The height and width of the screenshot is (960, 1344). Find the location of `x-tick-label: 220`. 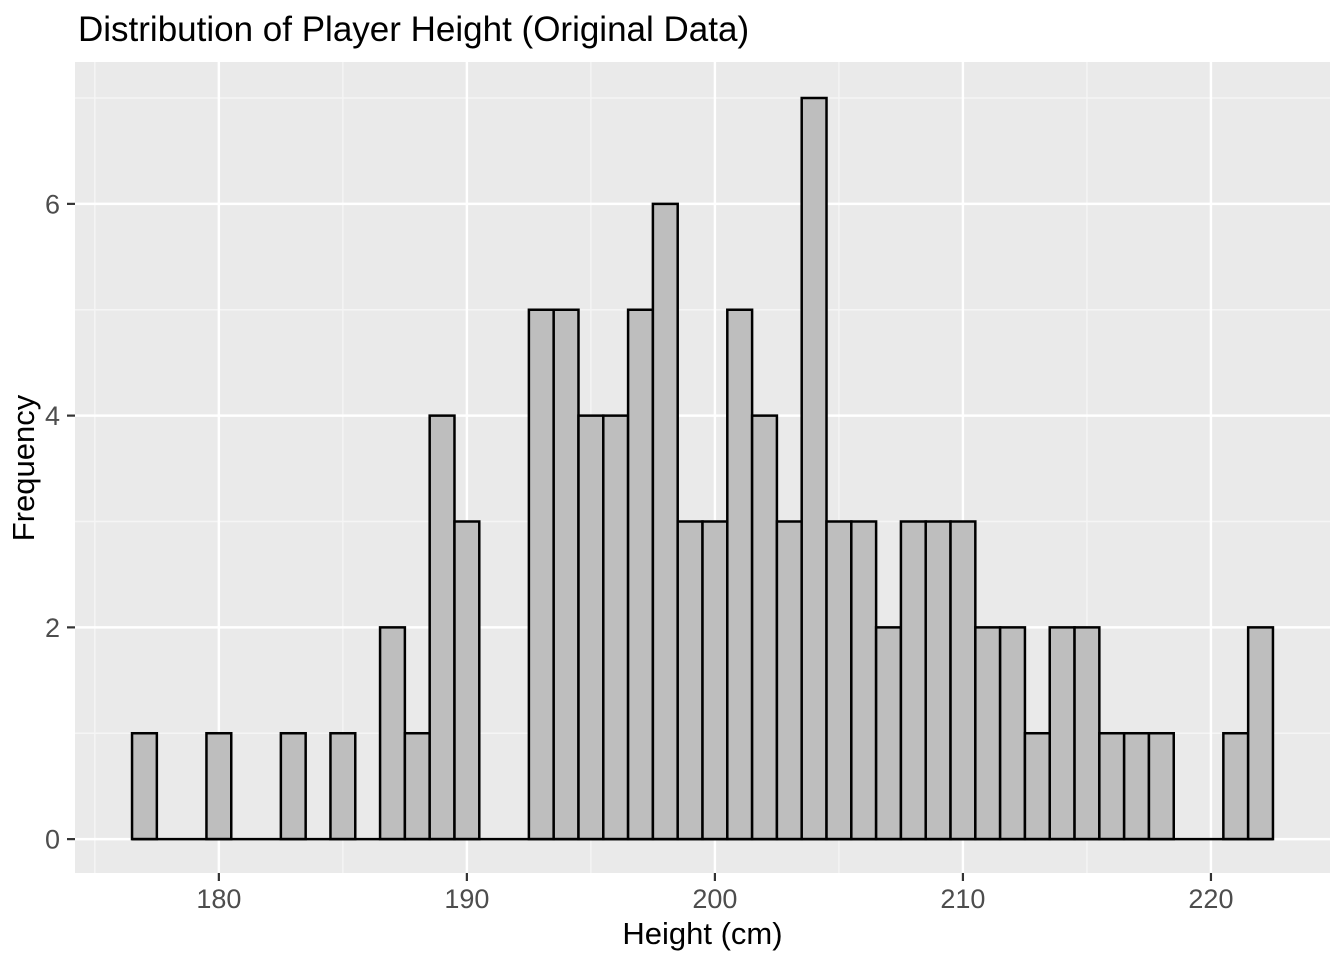

x-tick-label: 220 is located at coordinates (1210, 899).